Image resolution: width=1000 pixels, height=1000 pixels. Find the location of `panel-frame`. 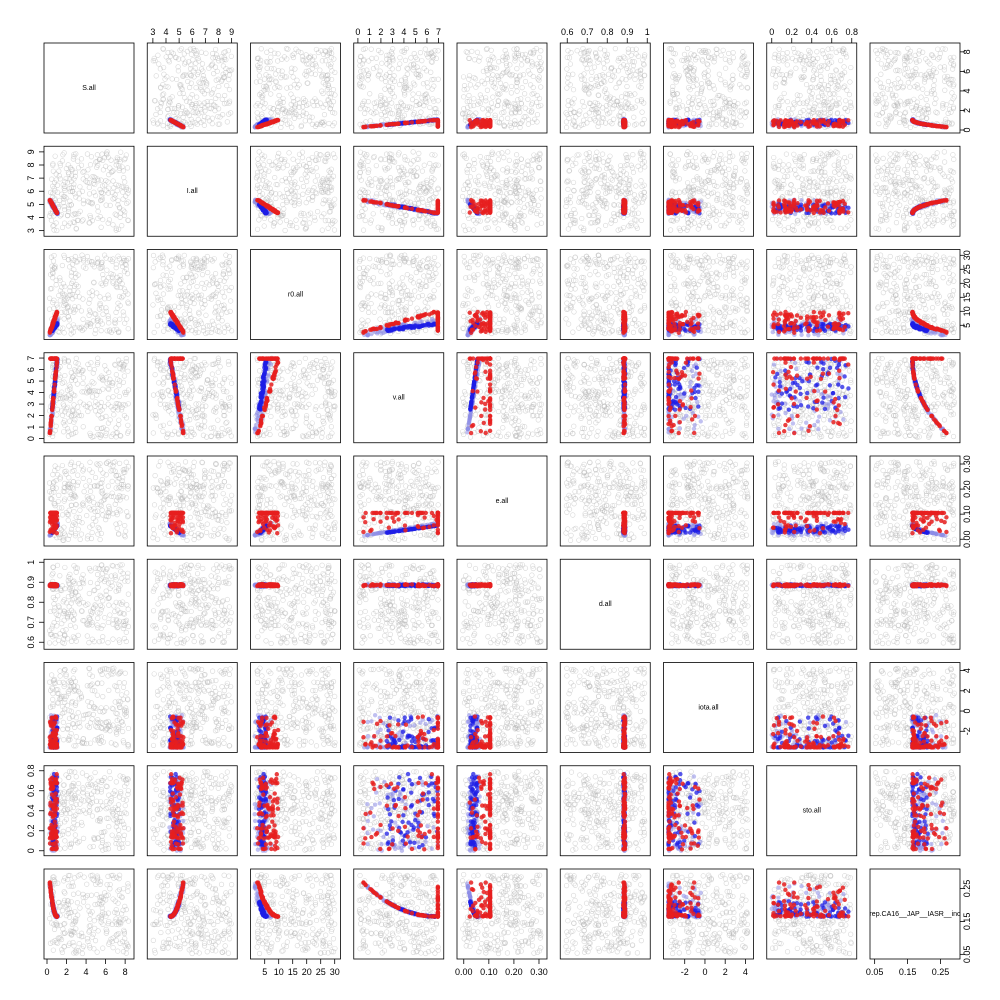

panel-frame is located at coordinates (502, 88).